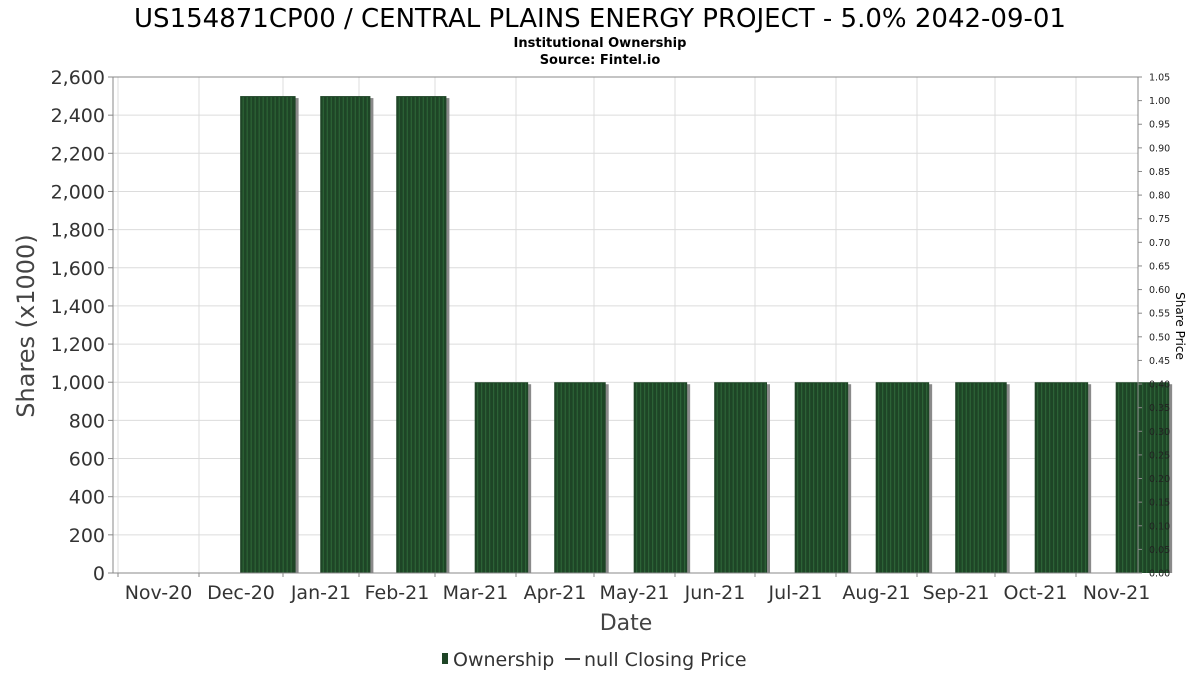  I want to click on y2-tick-label: 0.10, so click(1159, 526).